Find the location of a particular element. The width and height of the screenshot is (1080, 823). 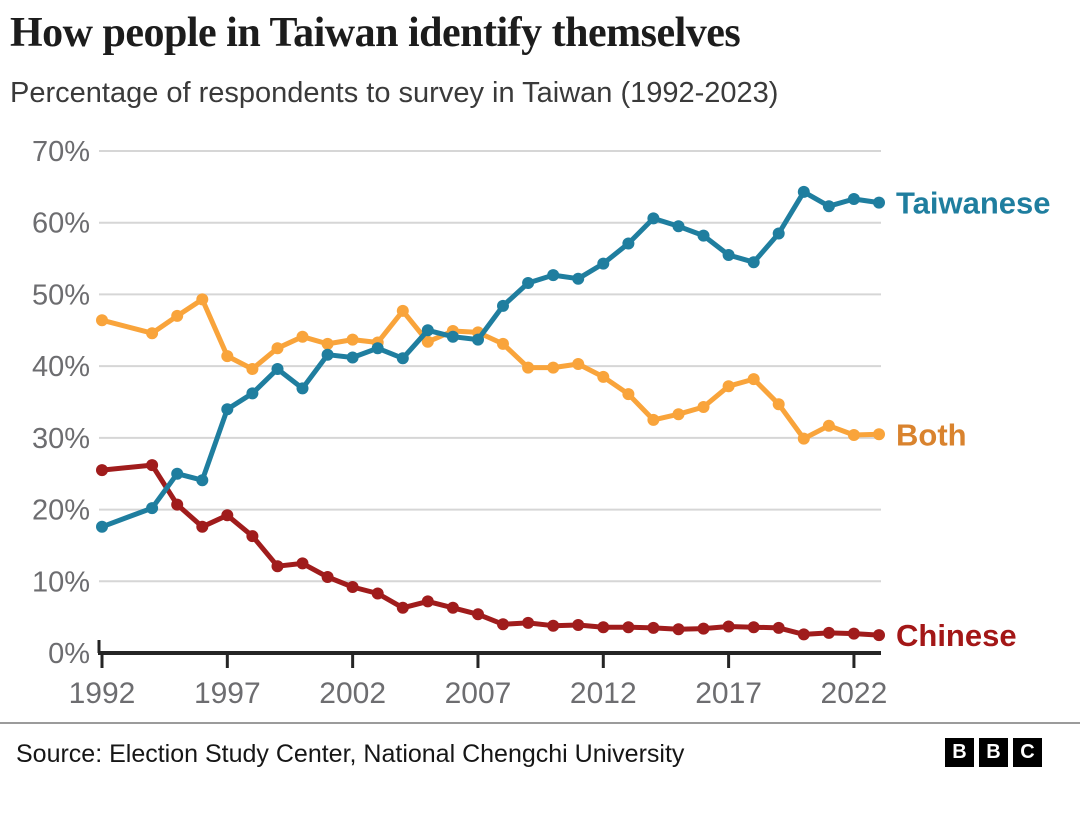

series-point-chinese-2001 is located at coordinates (327, 577).